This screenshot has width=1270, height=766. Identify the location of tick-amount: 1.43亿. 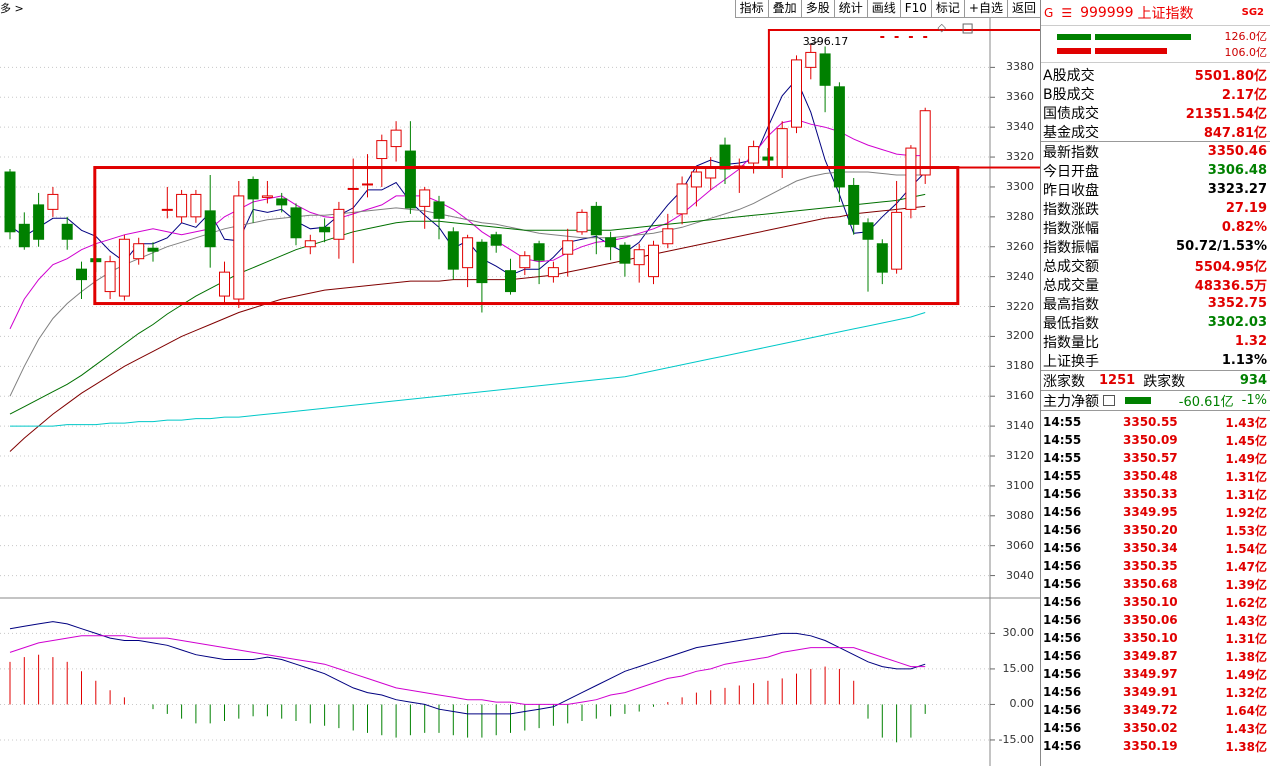
(1246, 728).